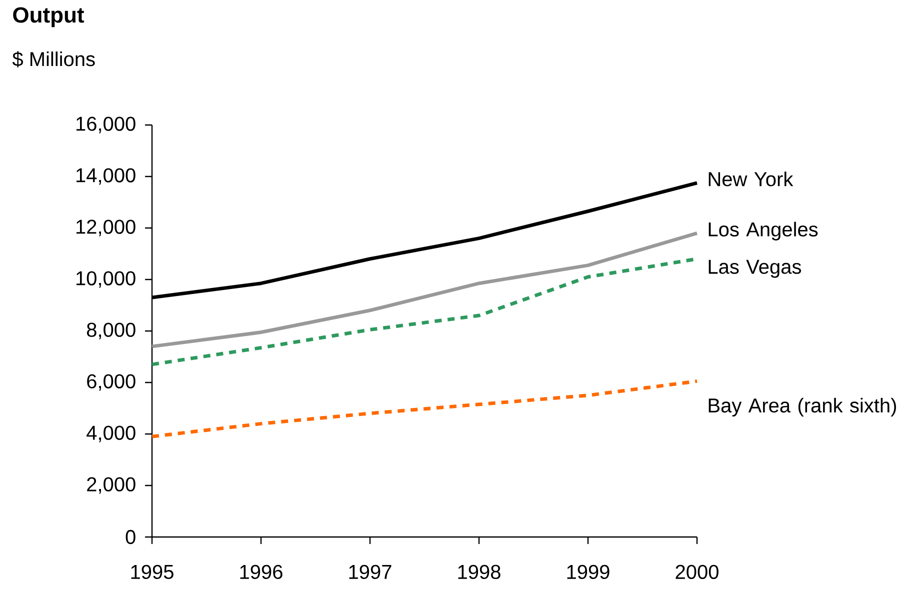  What do you see at coordinates (802, 407) in the screenshot?
I see `series-label: Bay Area (rank sixth)` at bounding box center [802, 407].